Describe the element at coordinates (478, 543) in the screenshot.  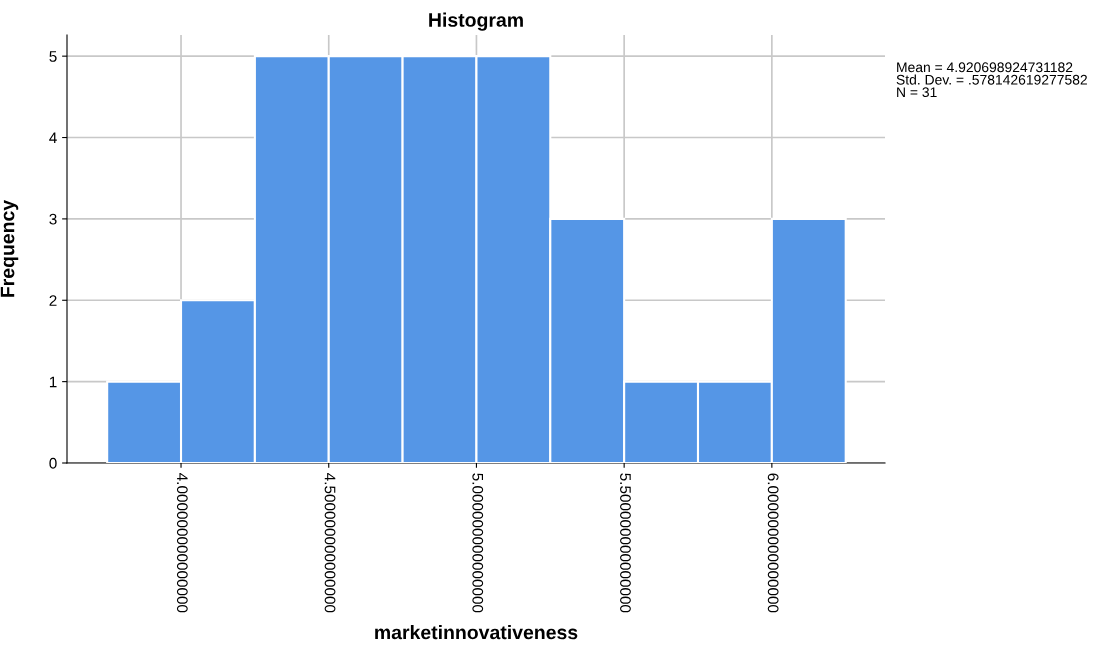
I see `x-tick-label: 5.000000000000000` at that location.